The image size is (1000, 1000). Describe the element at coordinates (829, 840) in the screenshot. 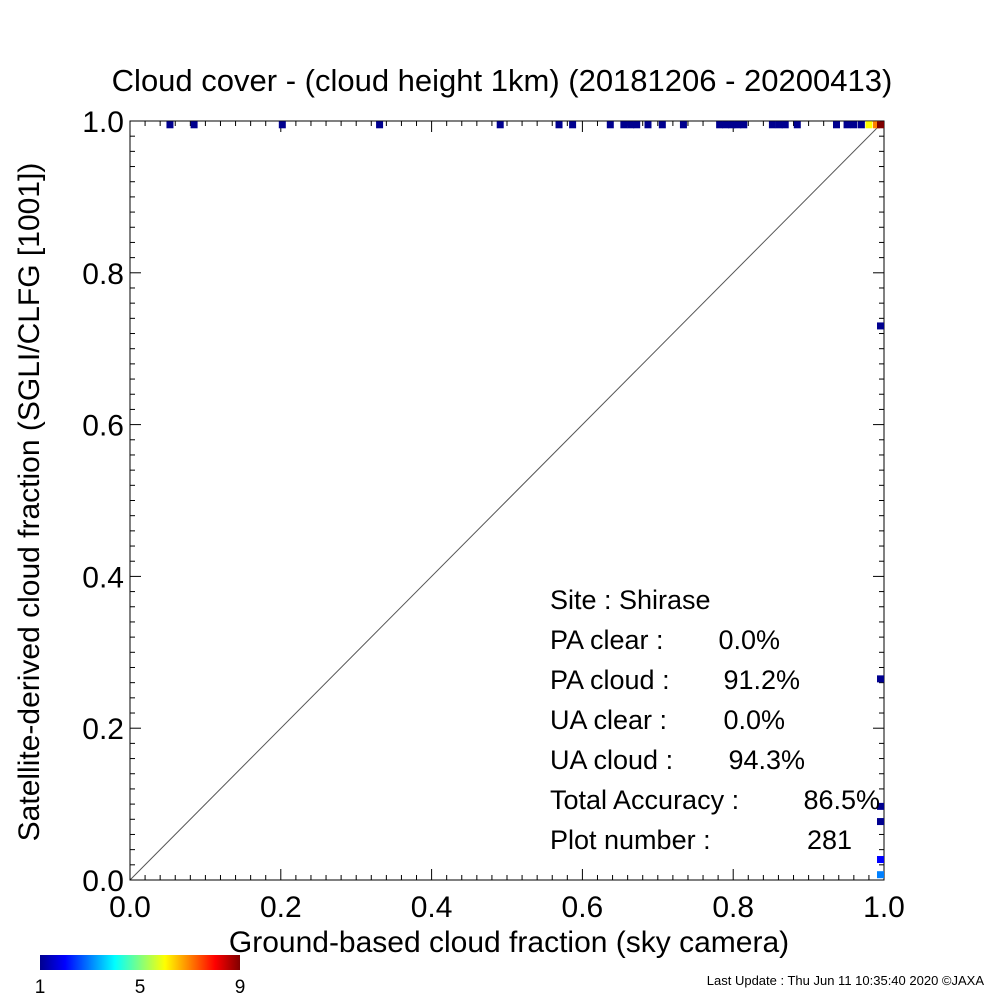

I see `stat-value: 281` at that location.